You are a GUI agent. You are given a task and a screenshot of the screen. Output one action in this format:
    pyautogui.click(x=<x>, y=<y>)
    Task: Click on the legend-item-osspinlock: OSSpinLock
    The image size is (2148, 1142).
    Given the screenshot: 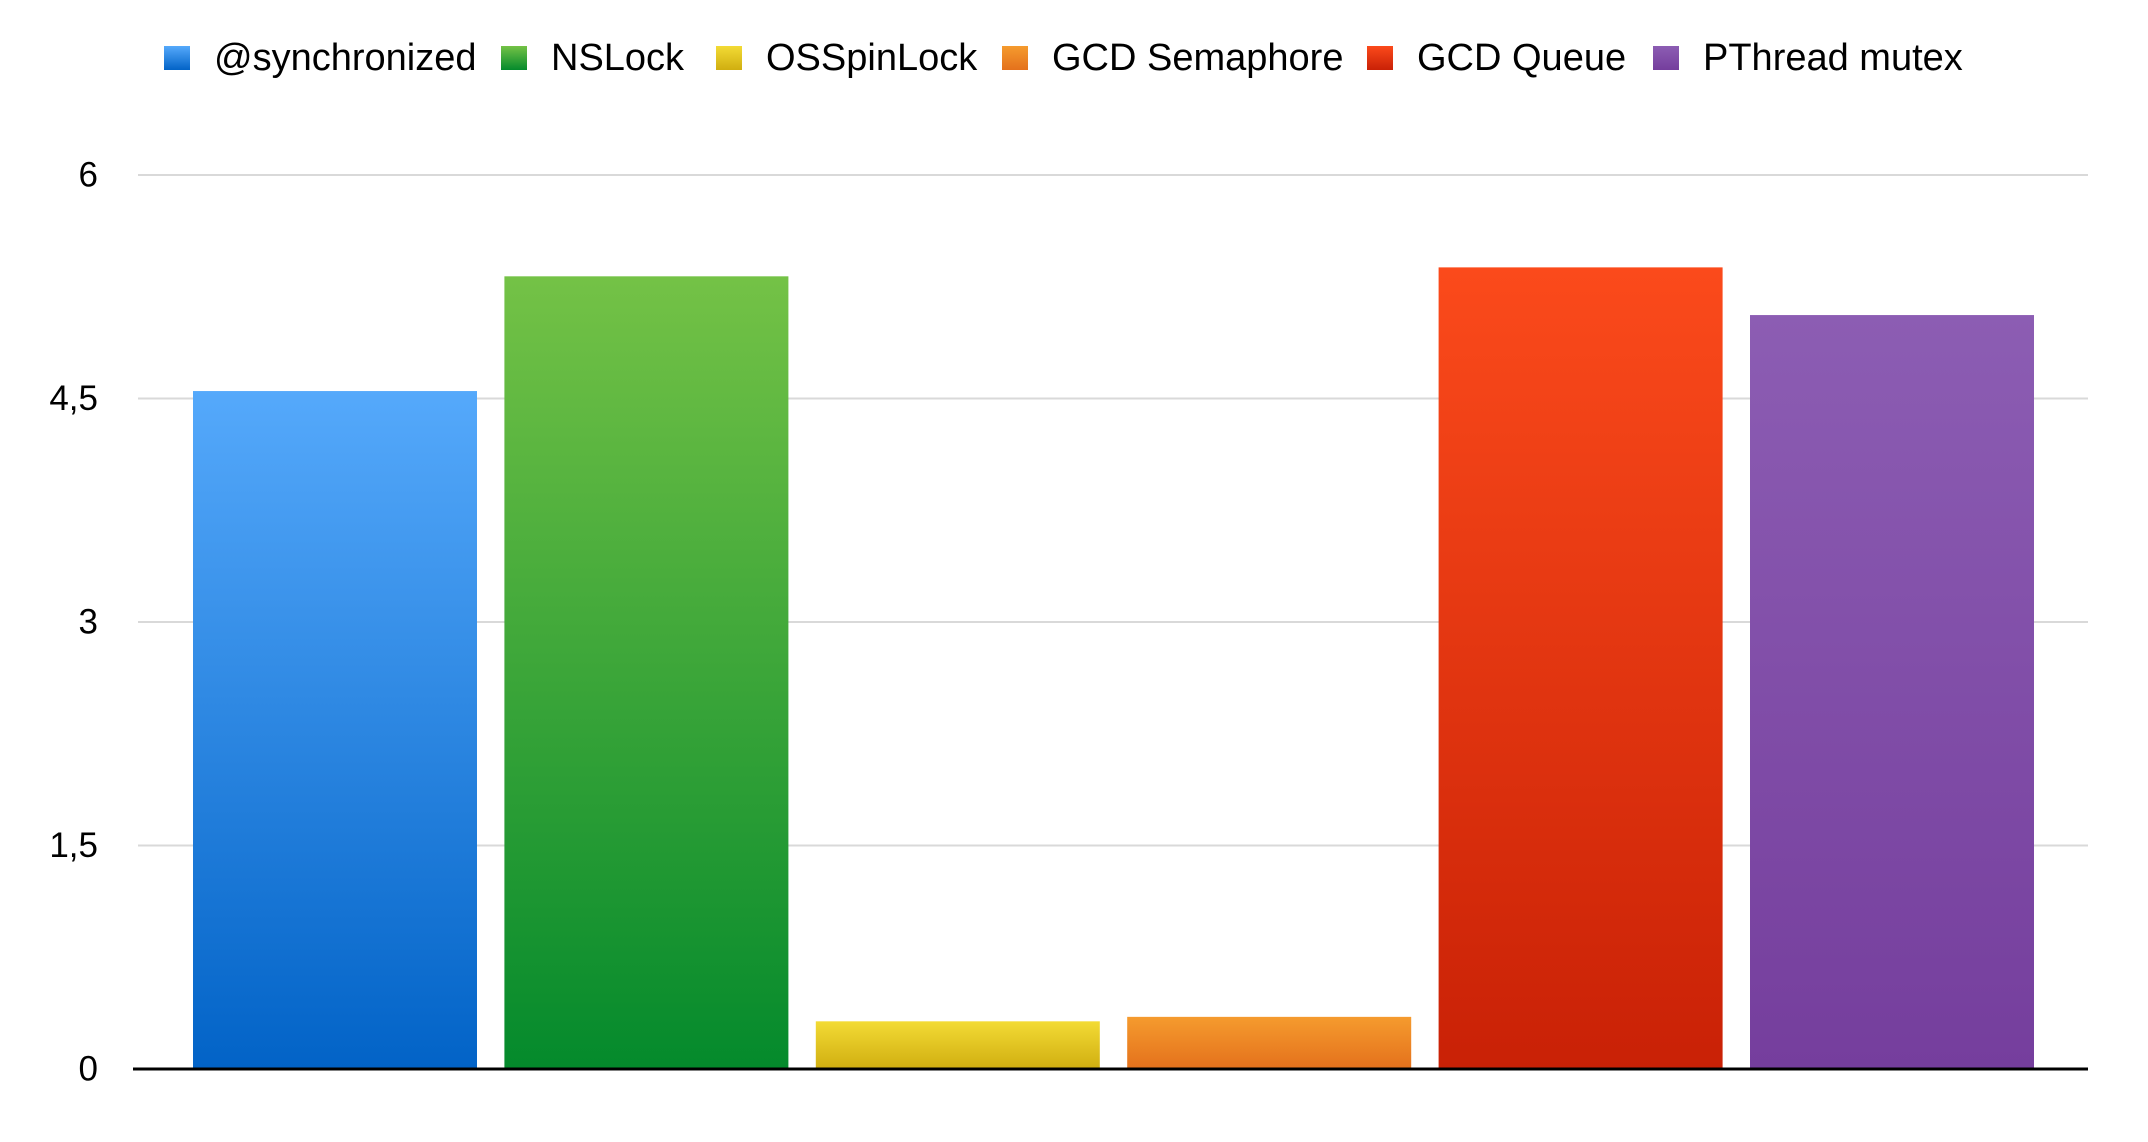 What is the action you would take?
    pyautogui.click(x=847, y=58)
    